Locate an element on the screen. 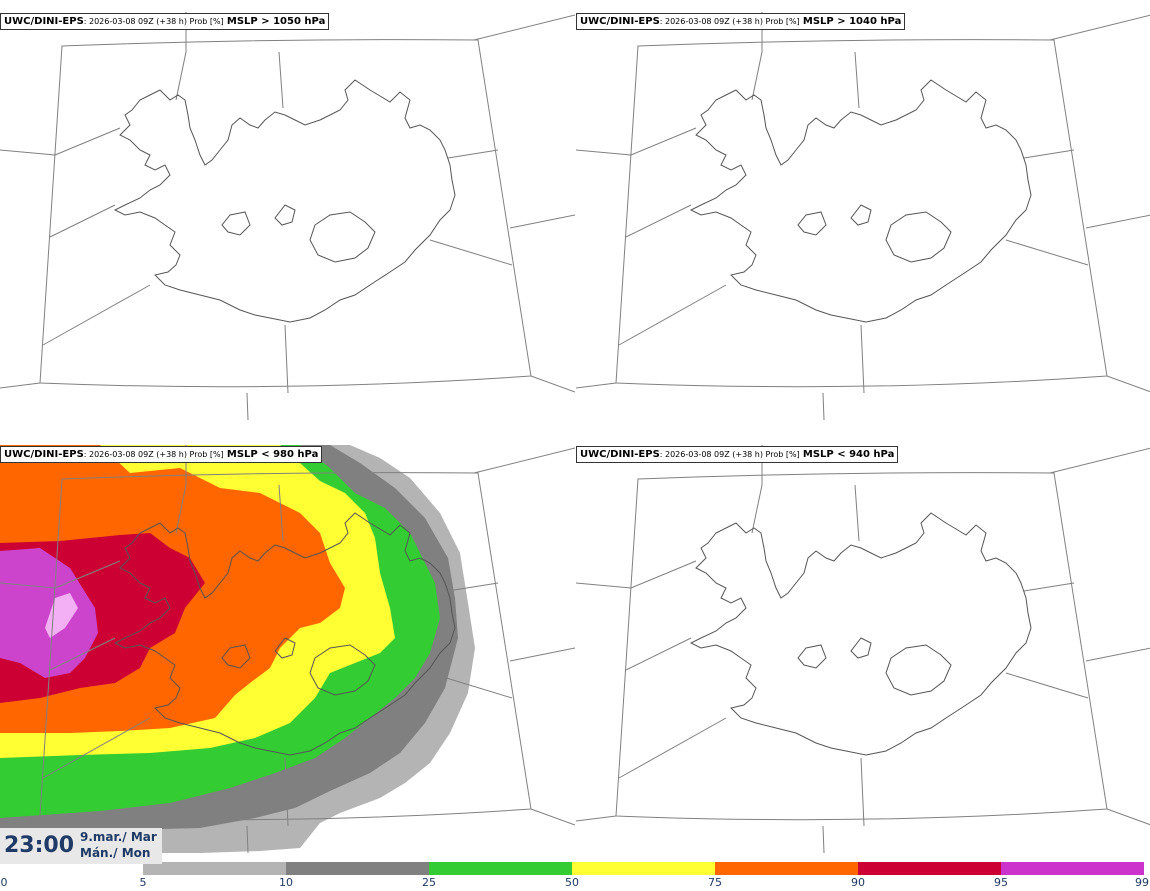  color-legend: 0 5 10 25 50 75 90 95 99 is located at coordinates (575, 876).